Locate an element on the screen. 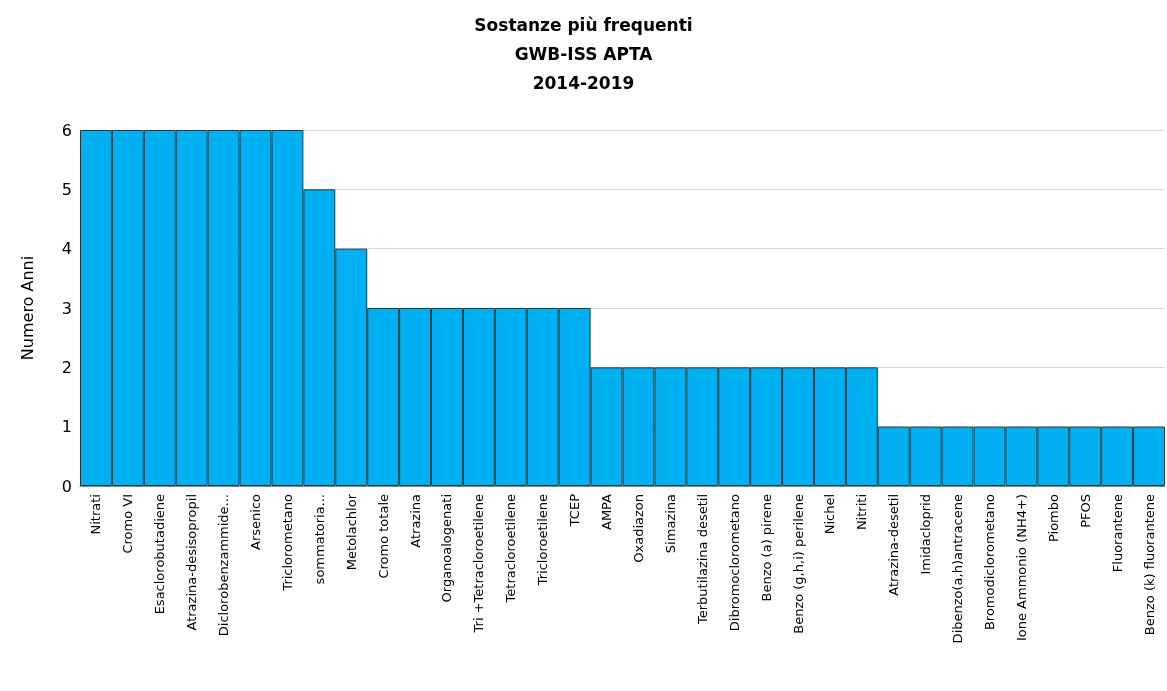 The width and height of the screenshot is (1167, 691). x-tick-label: TCEP is located at coordinates (575, 510).